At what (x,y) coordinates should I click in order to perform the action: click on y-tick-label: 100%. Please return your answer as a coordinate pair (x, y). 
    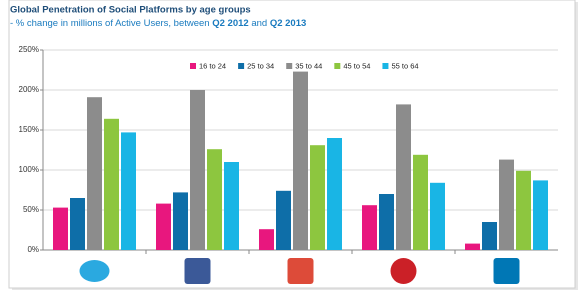
    Looking at the image, I should click on (29, 169).